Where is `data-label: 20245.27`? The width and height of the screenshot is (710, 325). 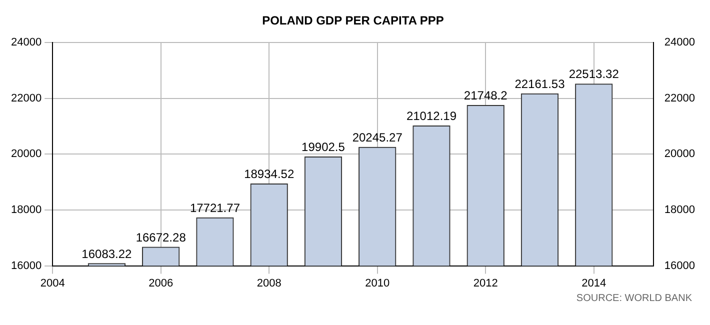 data-label: 20245.27 is located at coordinates (377, 137).